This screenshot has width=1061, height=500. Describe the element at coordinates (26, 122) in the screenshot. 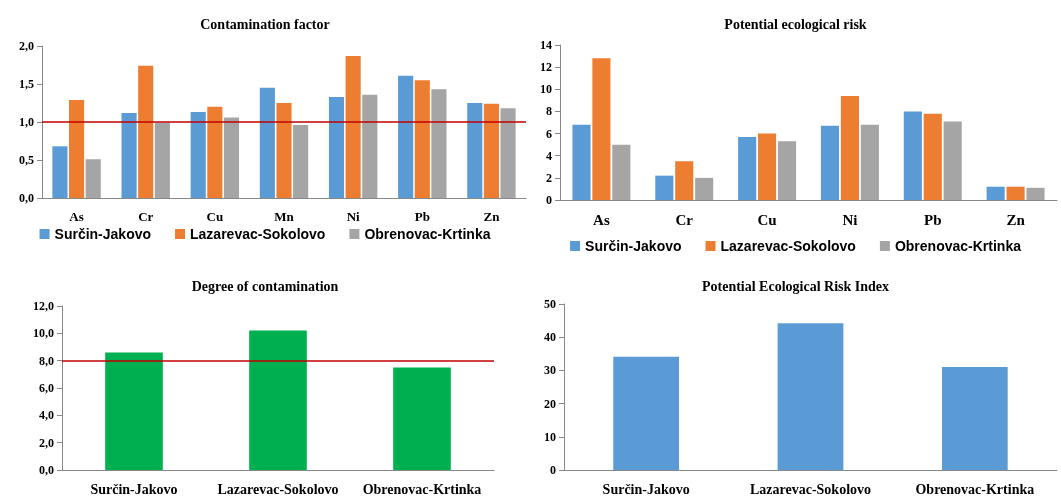

I see `y-tick-label: 1,0` at that location.